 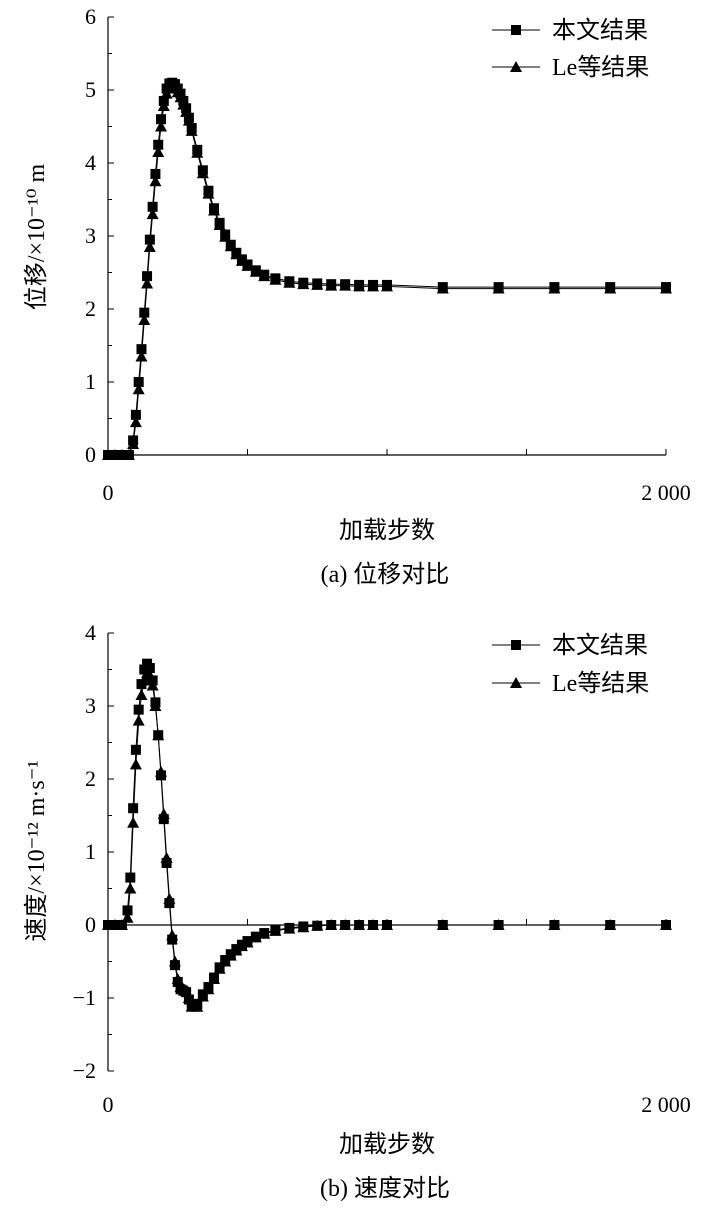 I want to click on chart-a-legend-label-0: 本文结果, so click(x=600, y=30).